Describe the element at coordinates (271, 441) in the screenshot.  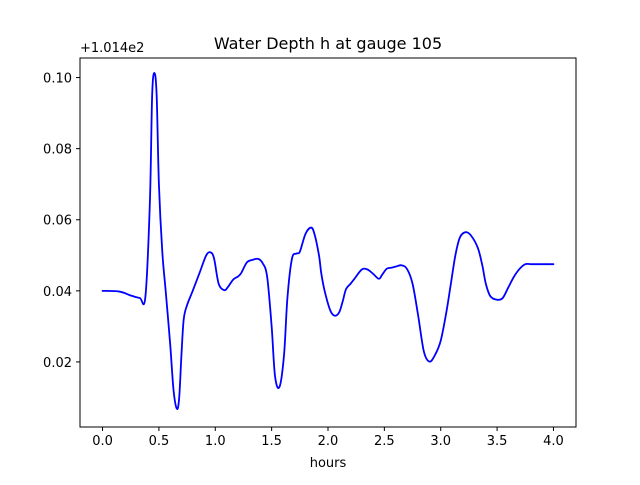
I see `x-tick-label: 1.5` at that location.